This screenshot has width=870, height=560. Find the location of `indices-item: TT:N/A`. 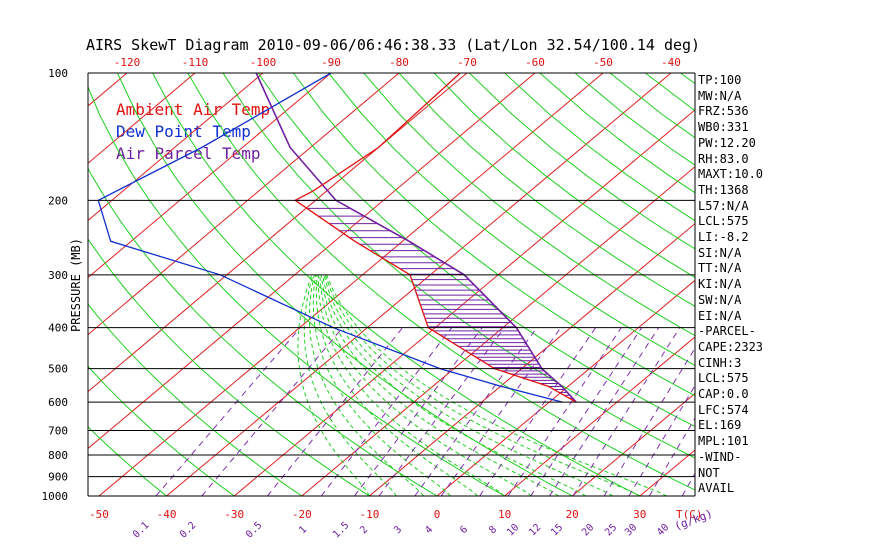

indices-item: TT:N/A is located at coordinates (720, 268).